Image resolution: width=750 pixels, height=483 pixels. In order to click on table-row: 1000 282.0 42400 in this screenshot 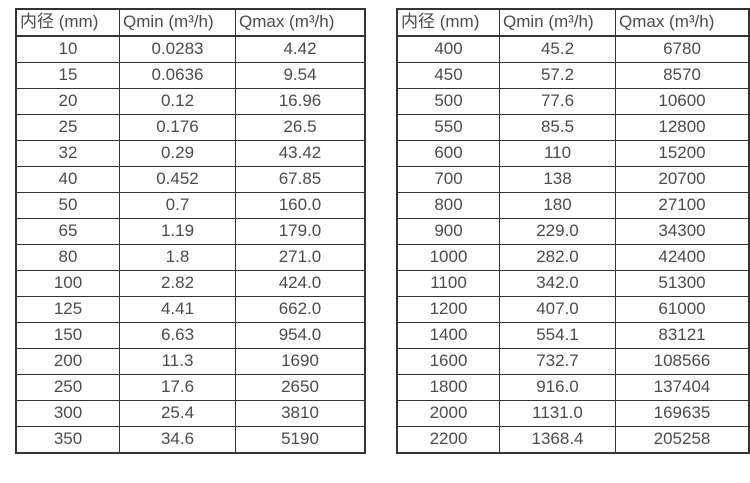, I will do `click(573, 257)`.